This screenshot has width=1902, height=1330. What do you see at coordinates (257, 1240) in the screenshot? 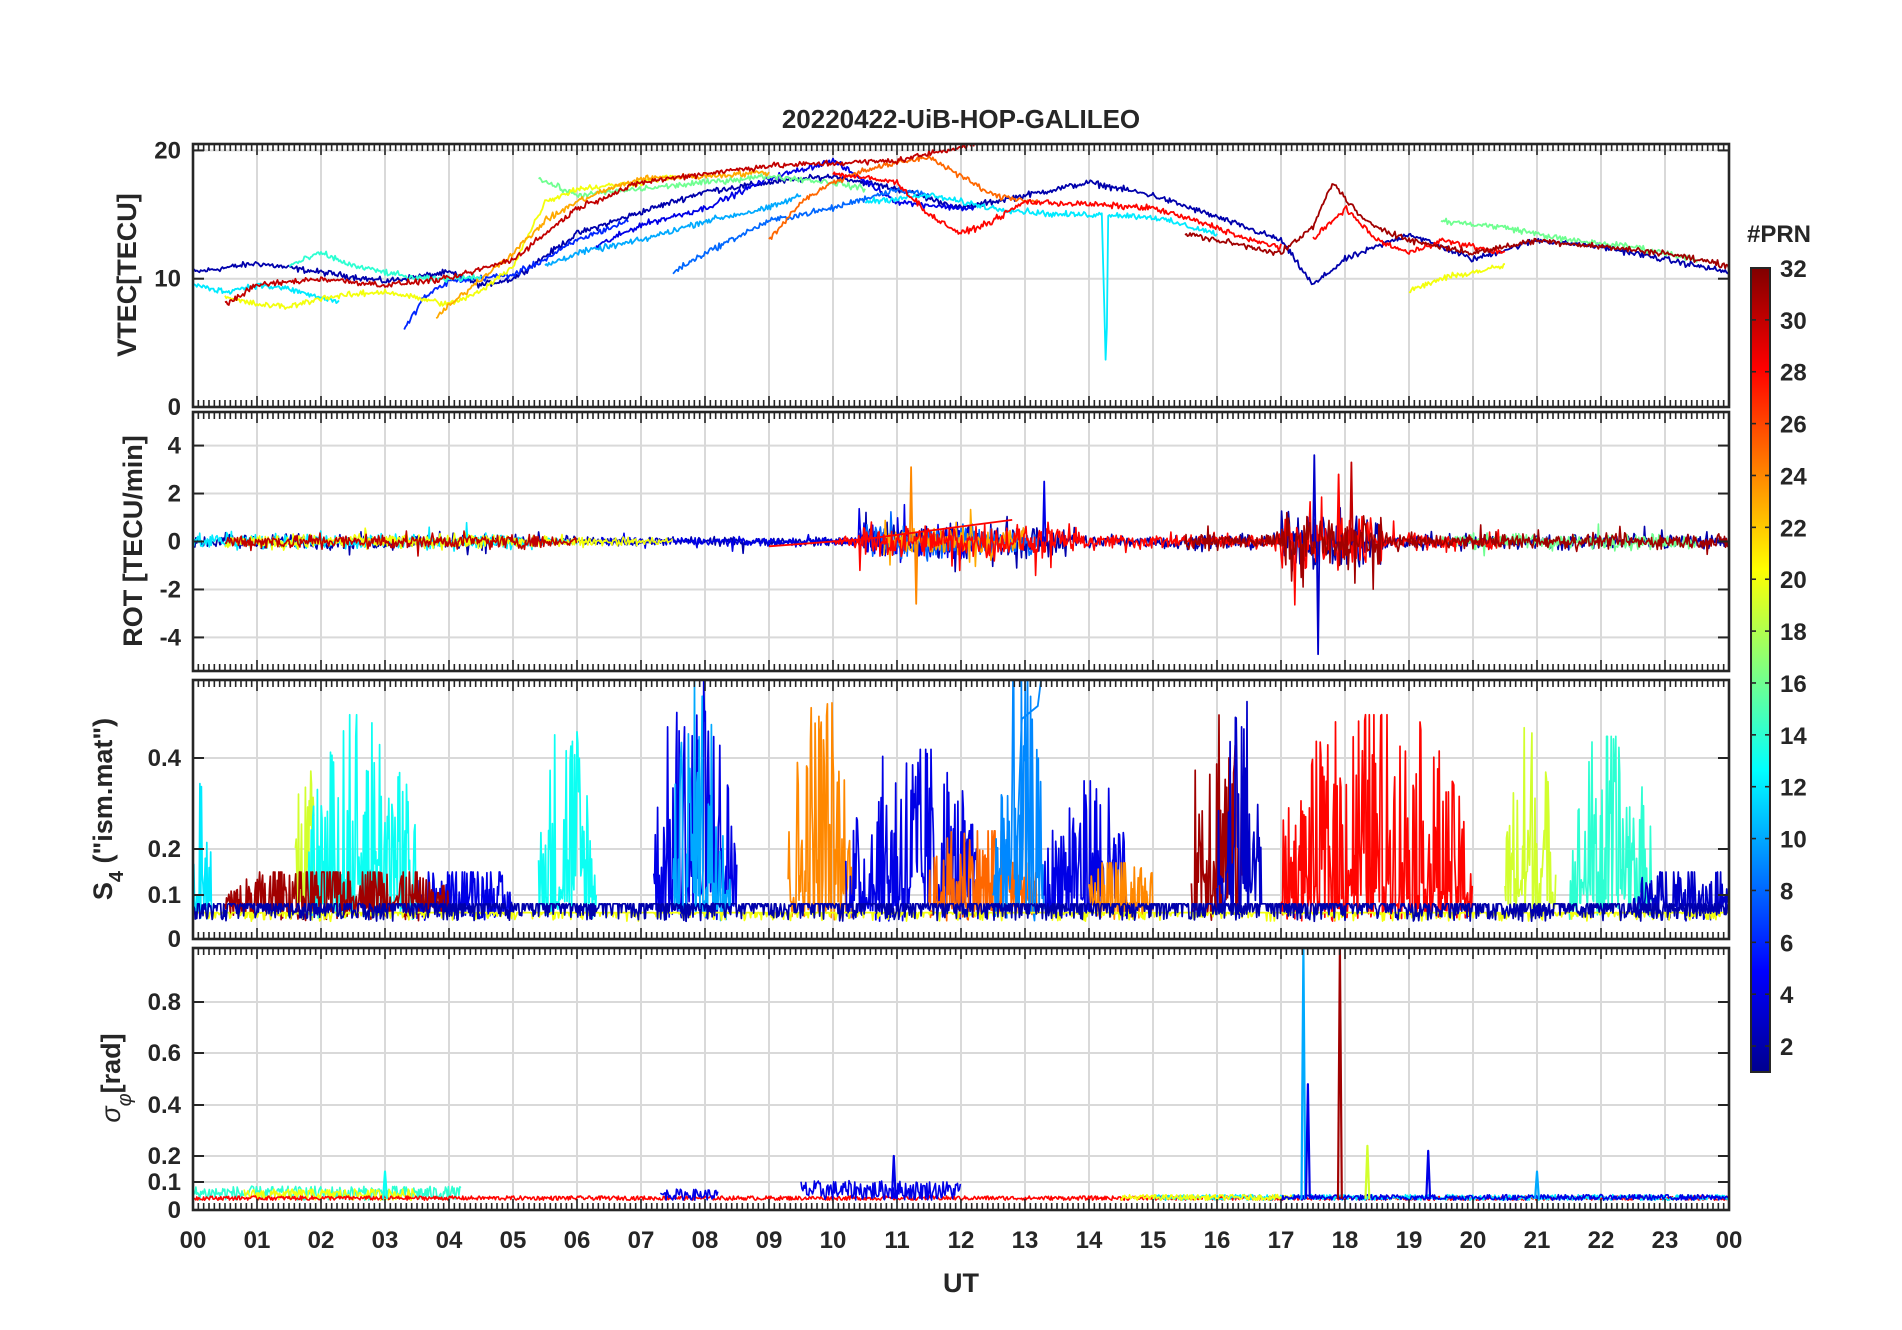
I see `x-tick-label: 01` at bounding box center [257, 1240].